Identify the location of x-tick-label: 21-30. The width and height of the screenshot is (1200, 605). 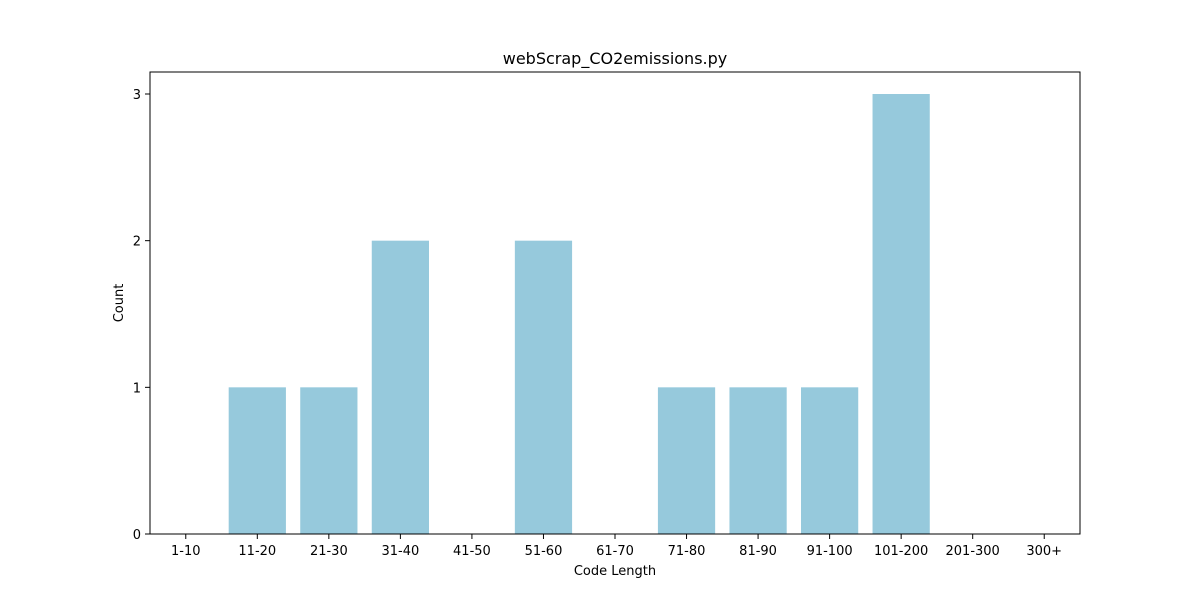
(329, 551).